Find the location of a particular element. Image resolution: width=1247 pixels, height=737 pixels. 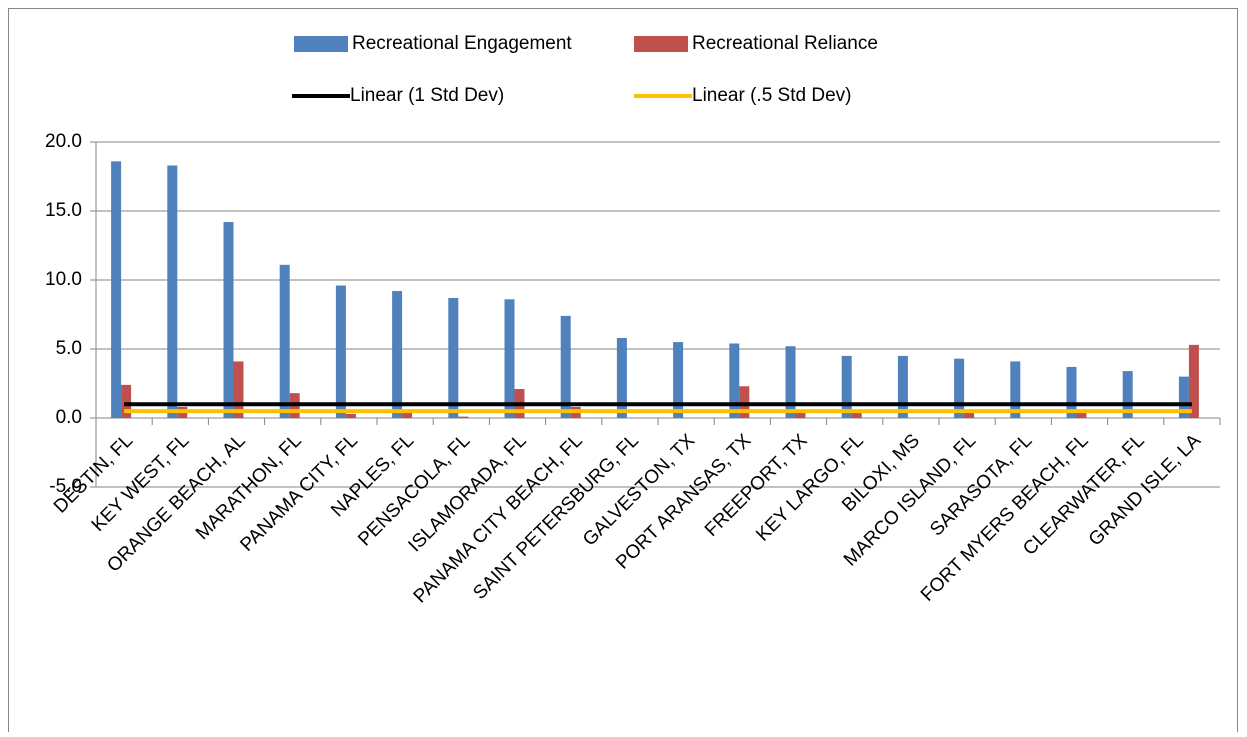

legend-label: Recreational Reliance is located at coordinates (785, 43).